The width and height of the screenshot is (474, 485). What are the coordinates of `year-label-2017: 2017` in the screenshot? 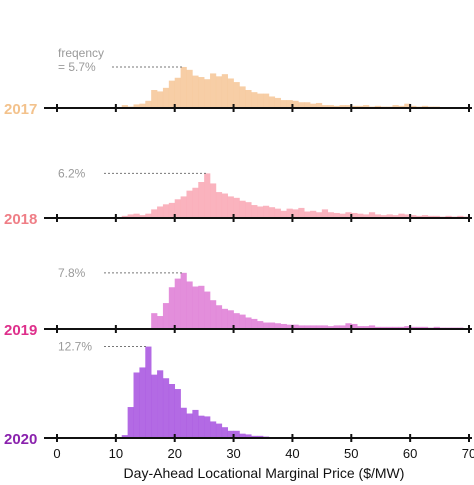 It's located at (20, 109).